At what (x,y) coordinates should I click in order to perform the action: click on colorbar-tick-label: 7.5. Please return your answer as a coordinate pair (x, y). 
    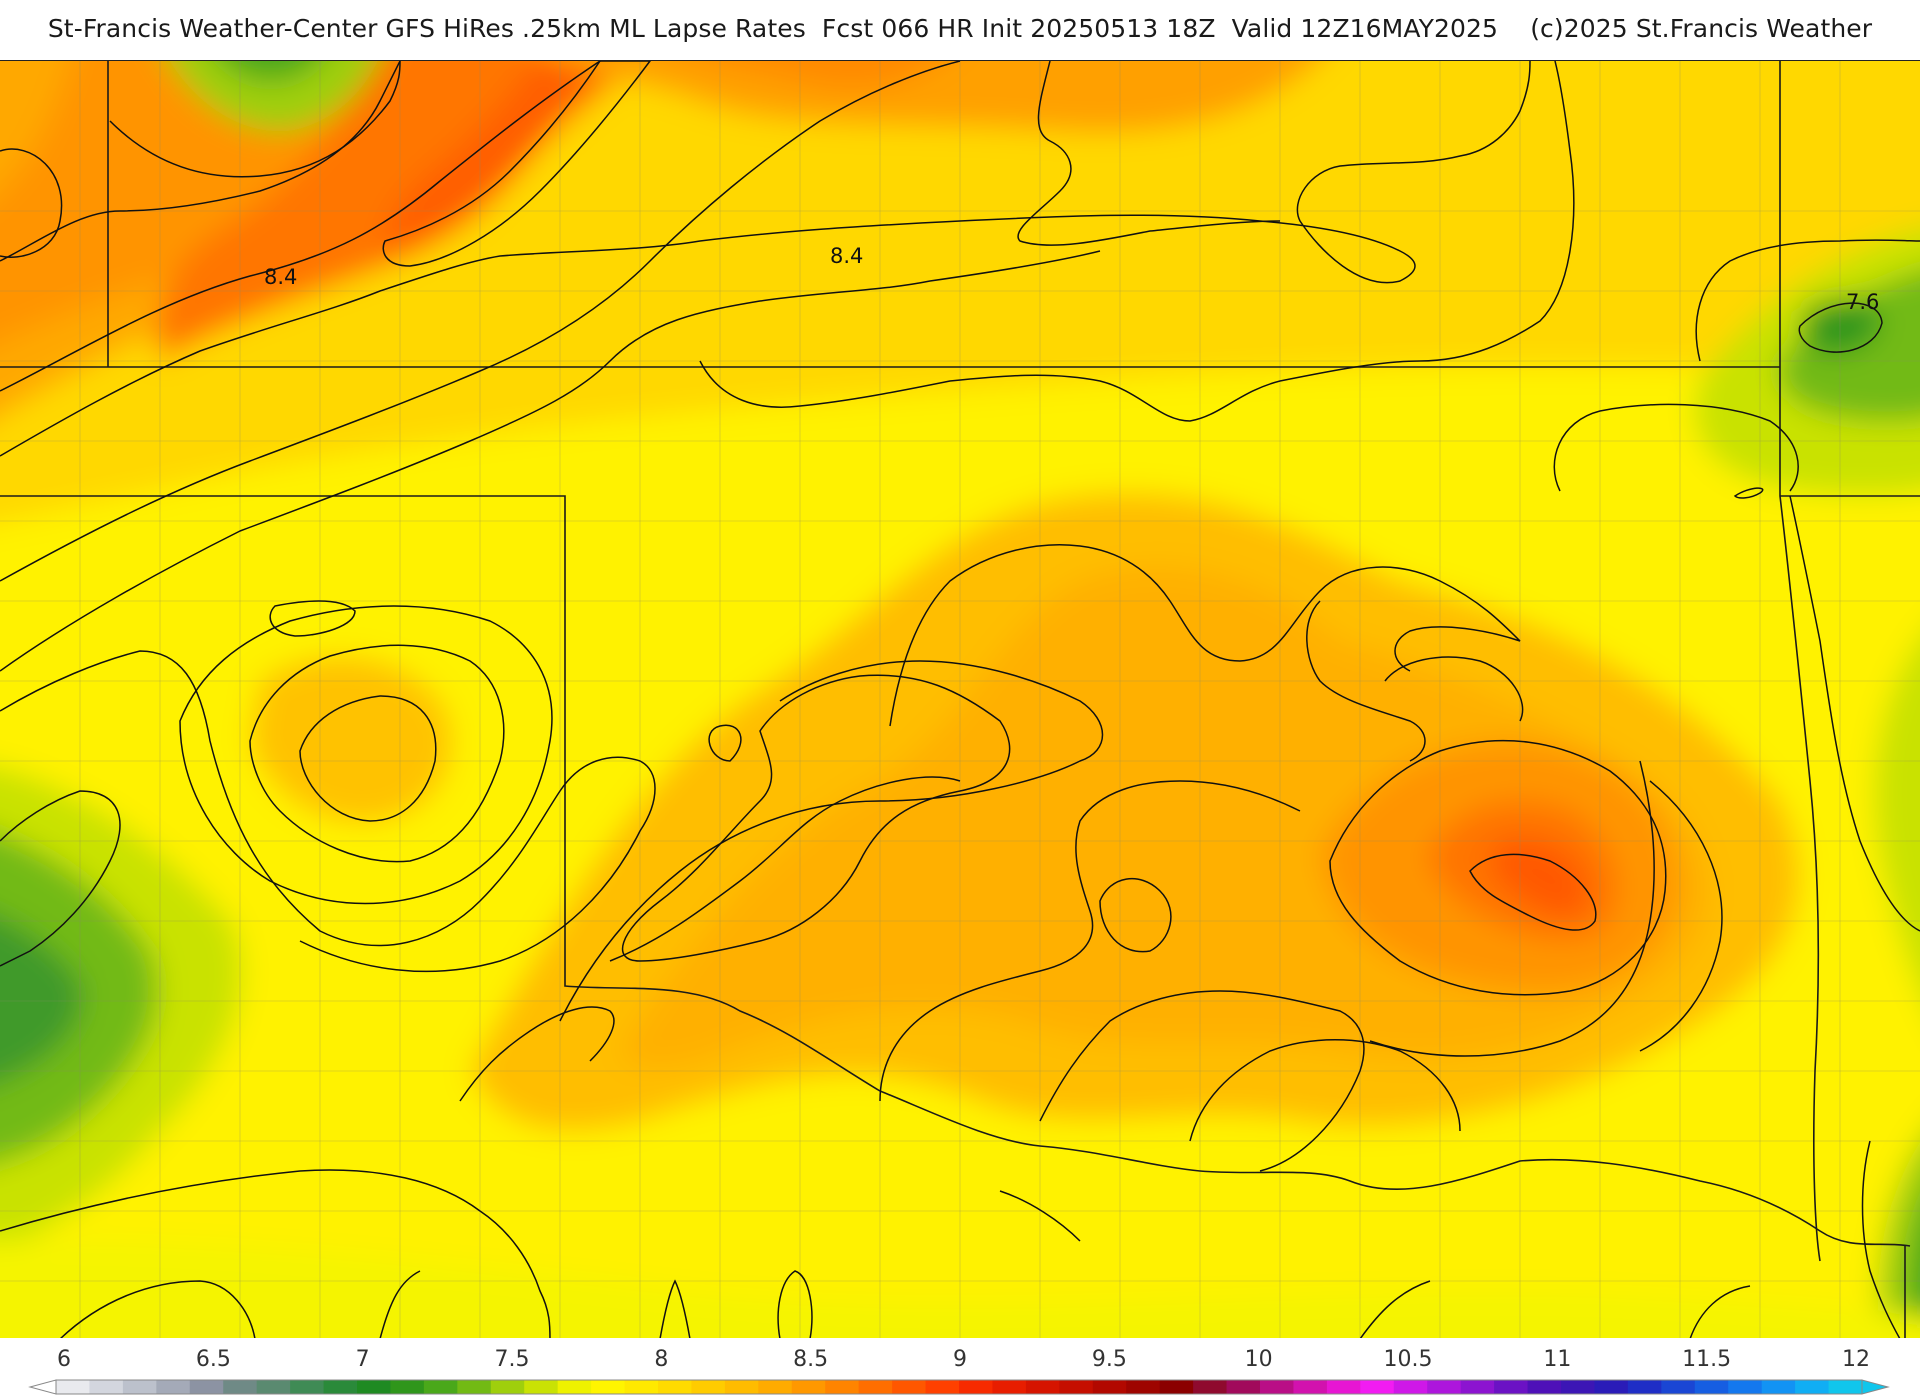
    Looking at the image, I should click on (512, 1359).